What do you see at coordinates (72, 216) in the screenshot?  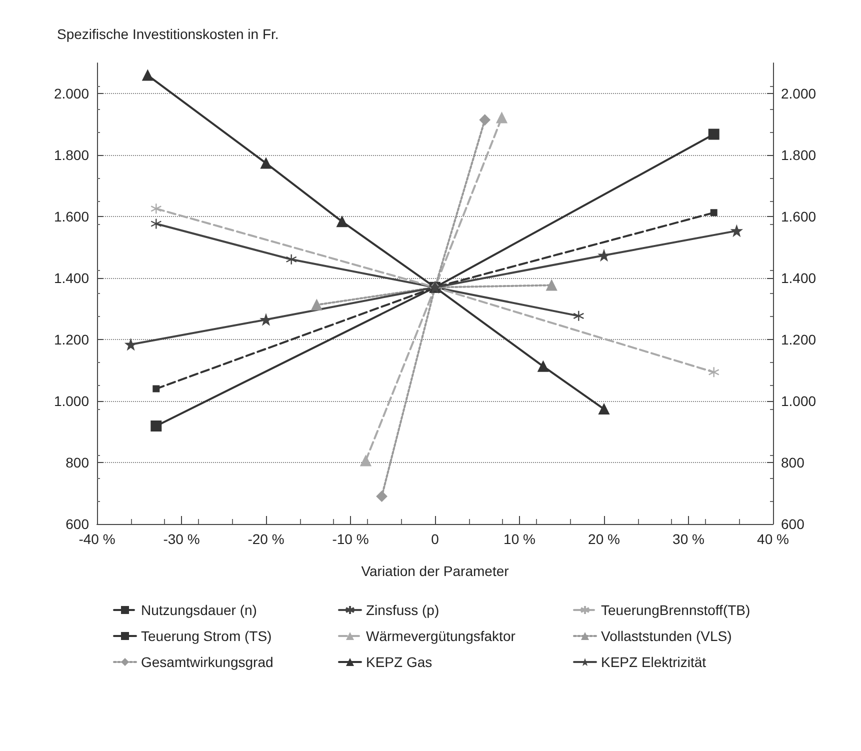 I see `y-tick-label: 1.600` at bounding box center [72, 216].